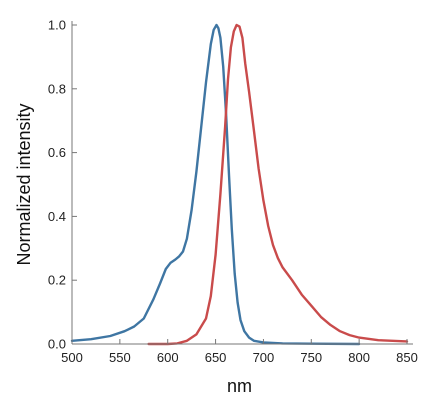 The image size is (424, 404). I want to click on x-axis-title: nm, so click(239, 386).